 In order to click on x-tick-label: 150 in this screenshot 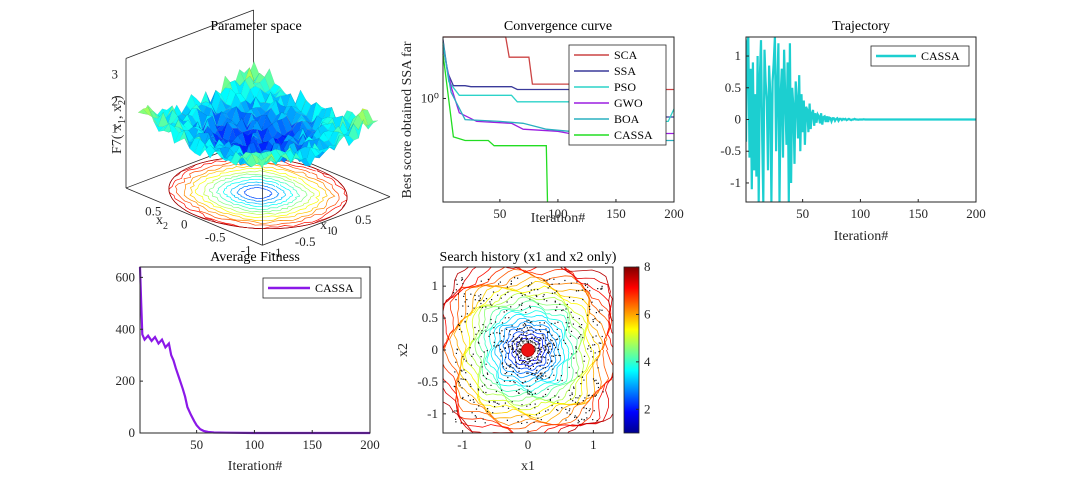, I will do `click(918, 213)`.